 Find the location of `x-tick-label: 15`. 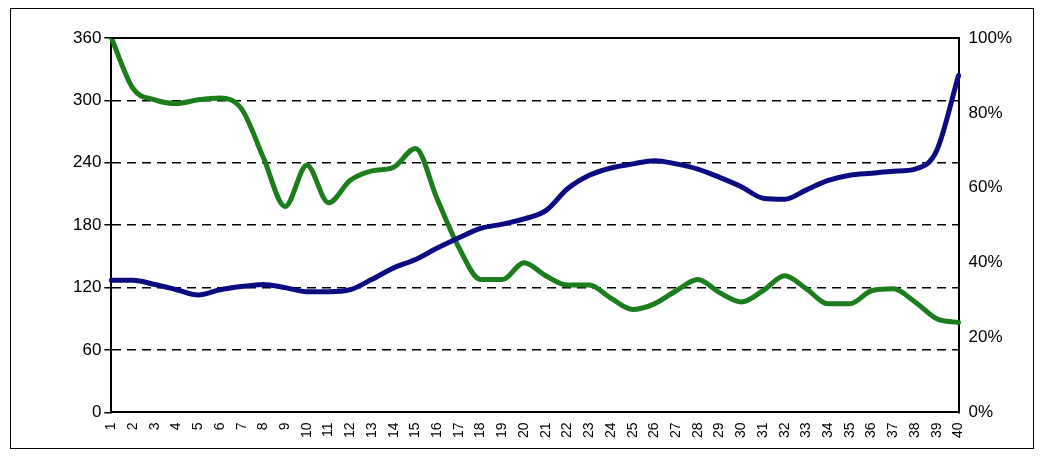

x-tick-label: 15 is located at coordinates (414, 430).